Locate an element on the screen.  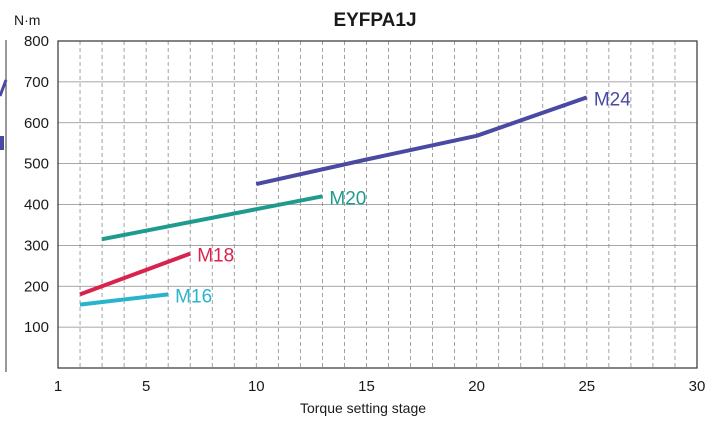
x-tick-label: 10 is located at coordinates (256, 386).